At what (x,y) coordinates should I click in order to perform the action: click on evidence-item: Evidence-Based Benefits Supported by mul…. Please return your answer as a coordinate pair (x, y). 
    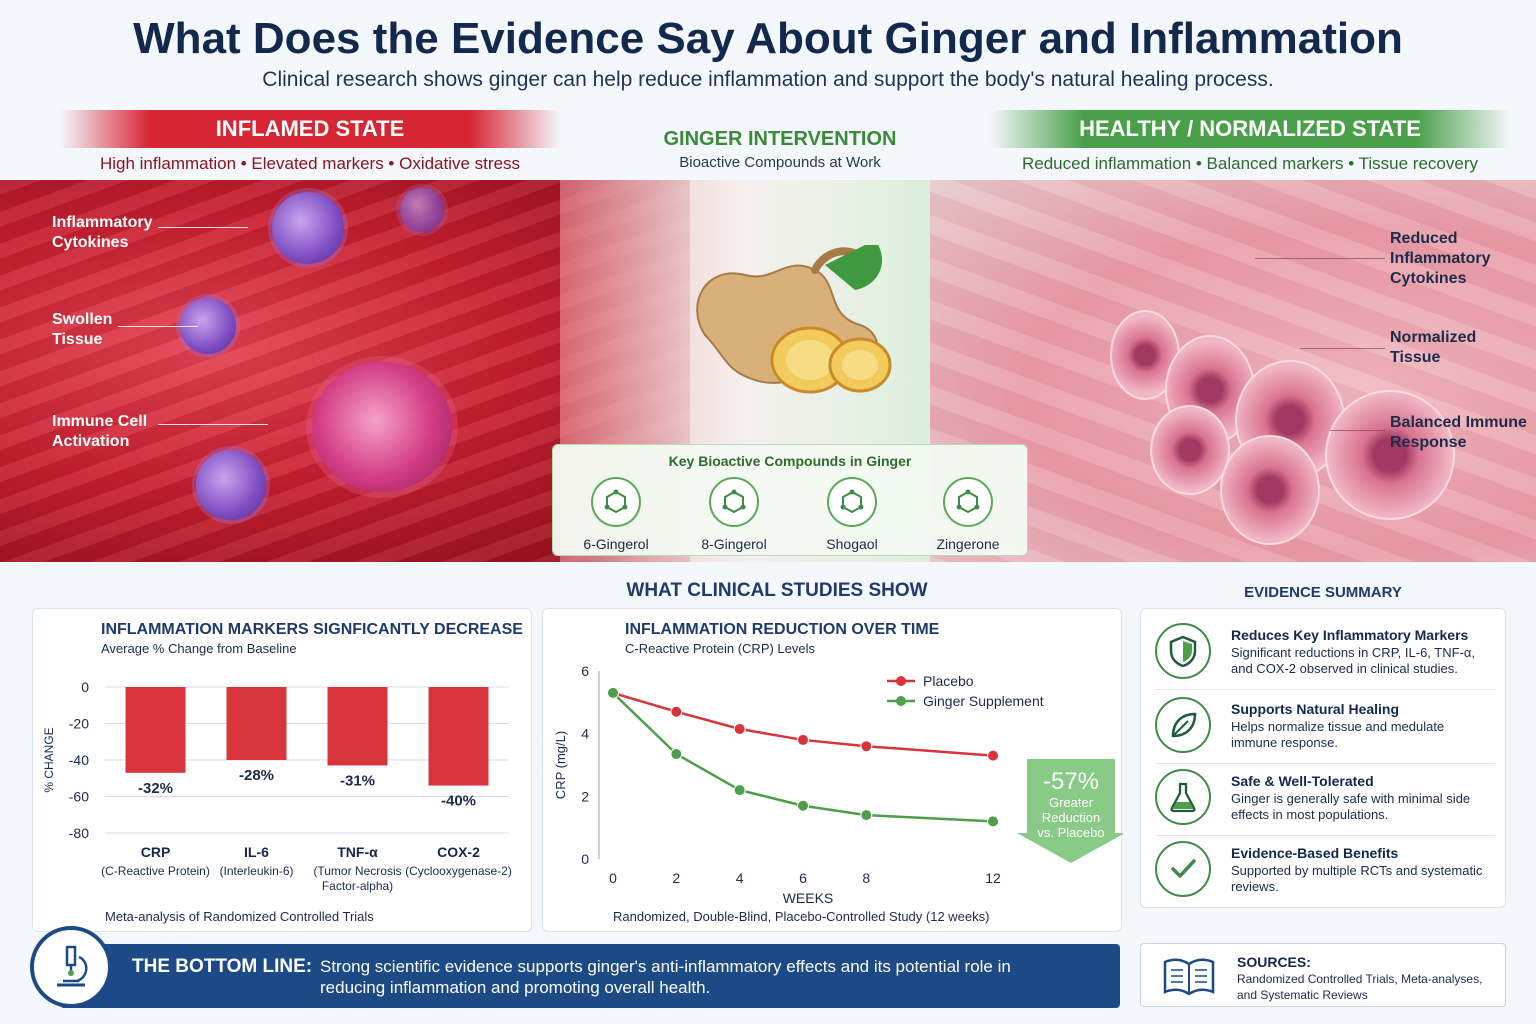
    Looking at the image, I should click on (1324, 869).